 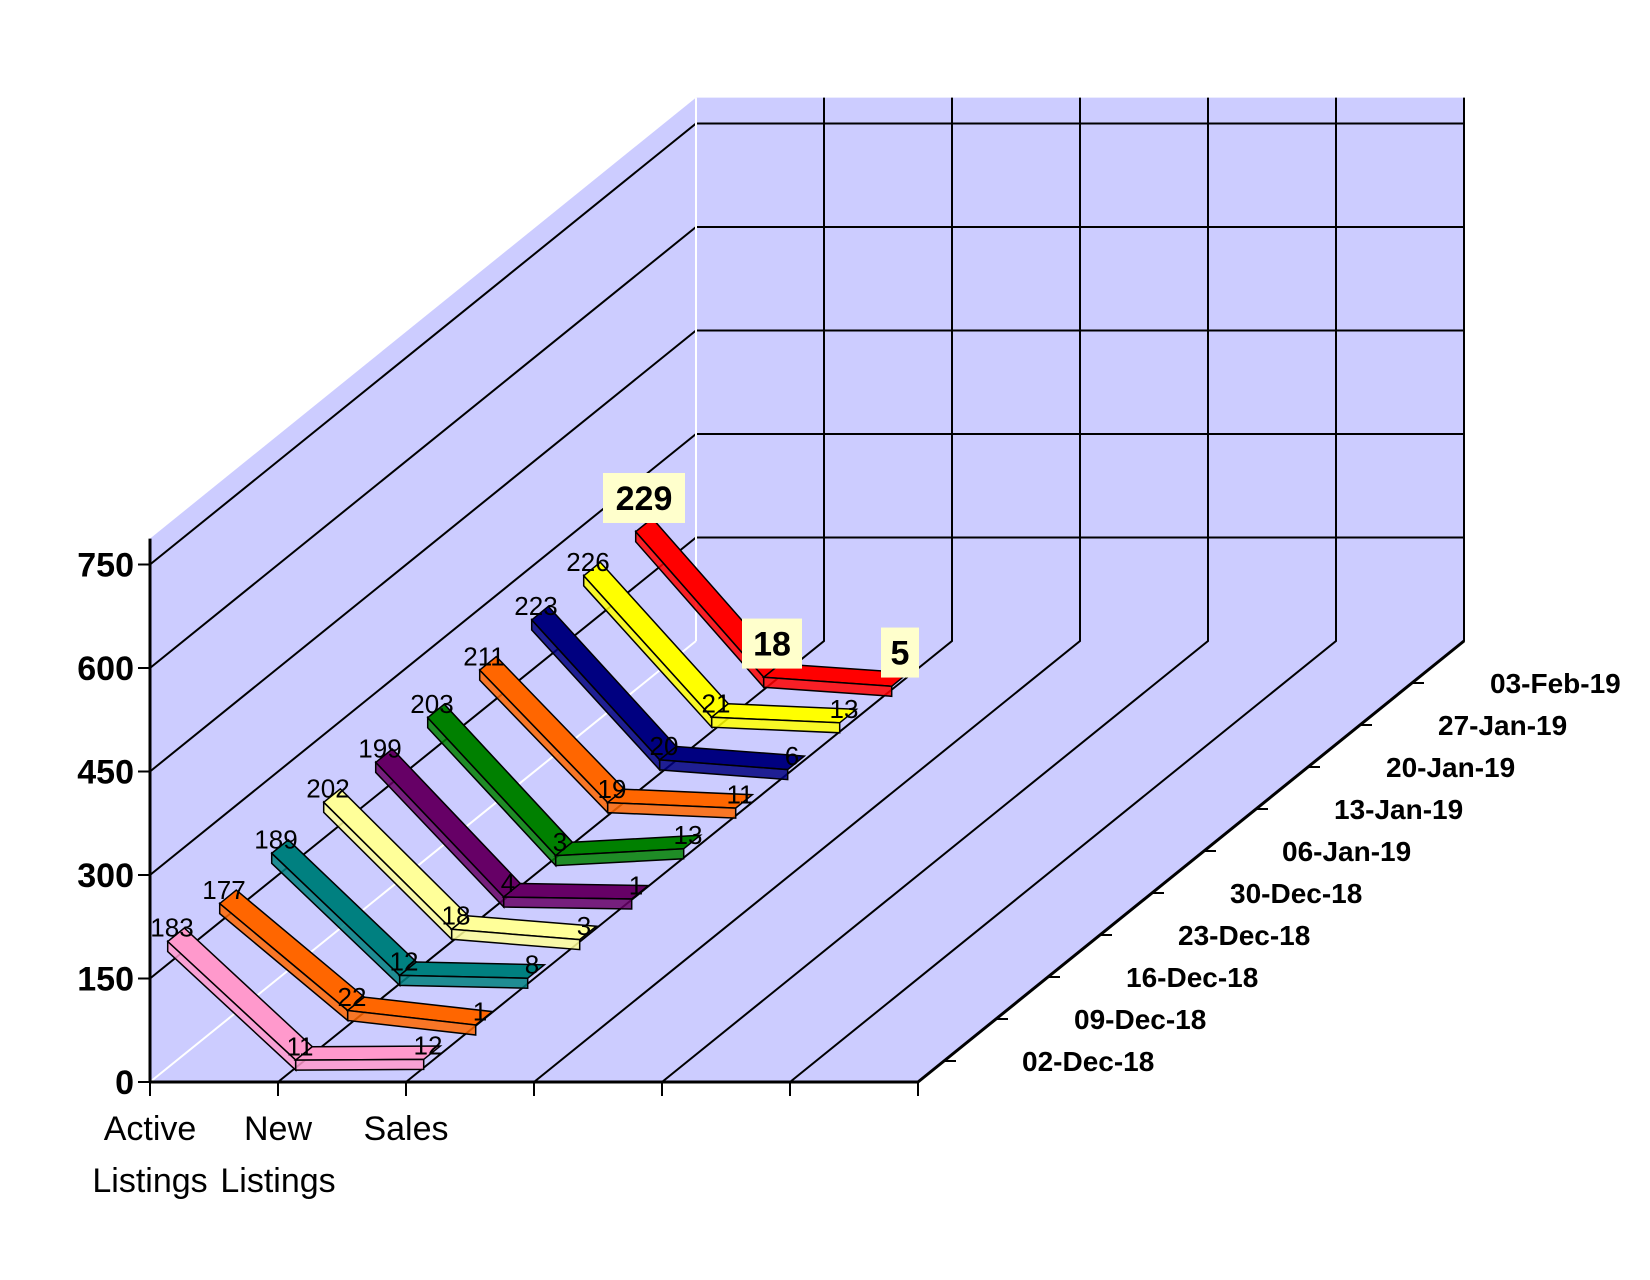 I want to click on data-label: 4, so click(x=508, y=883).